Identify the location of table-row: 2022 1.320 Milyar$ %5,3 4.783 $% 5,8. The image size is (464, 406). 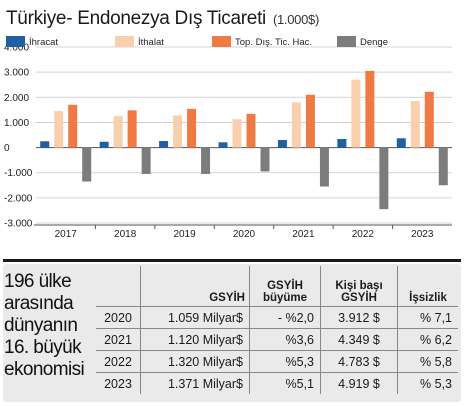
(277, 361).